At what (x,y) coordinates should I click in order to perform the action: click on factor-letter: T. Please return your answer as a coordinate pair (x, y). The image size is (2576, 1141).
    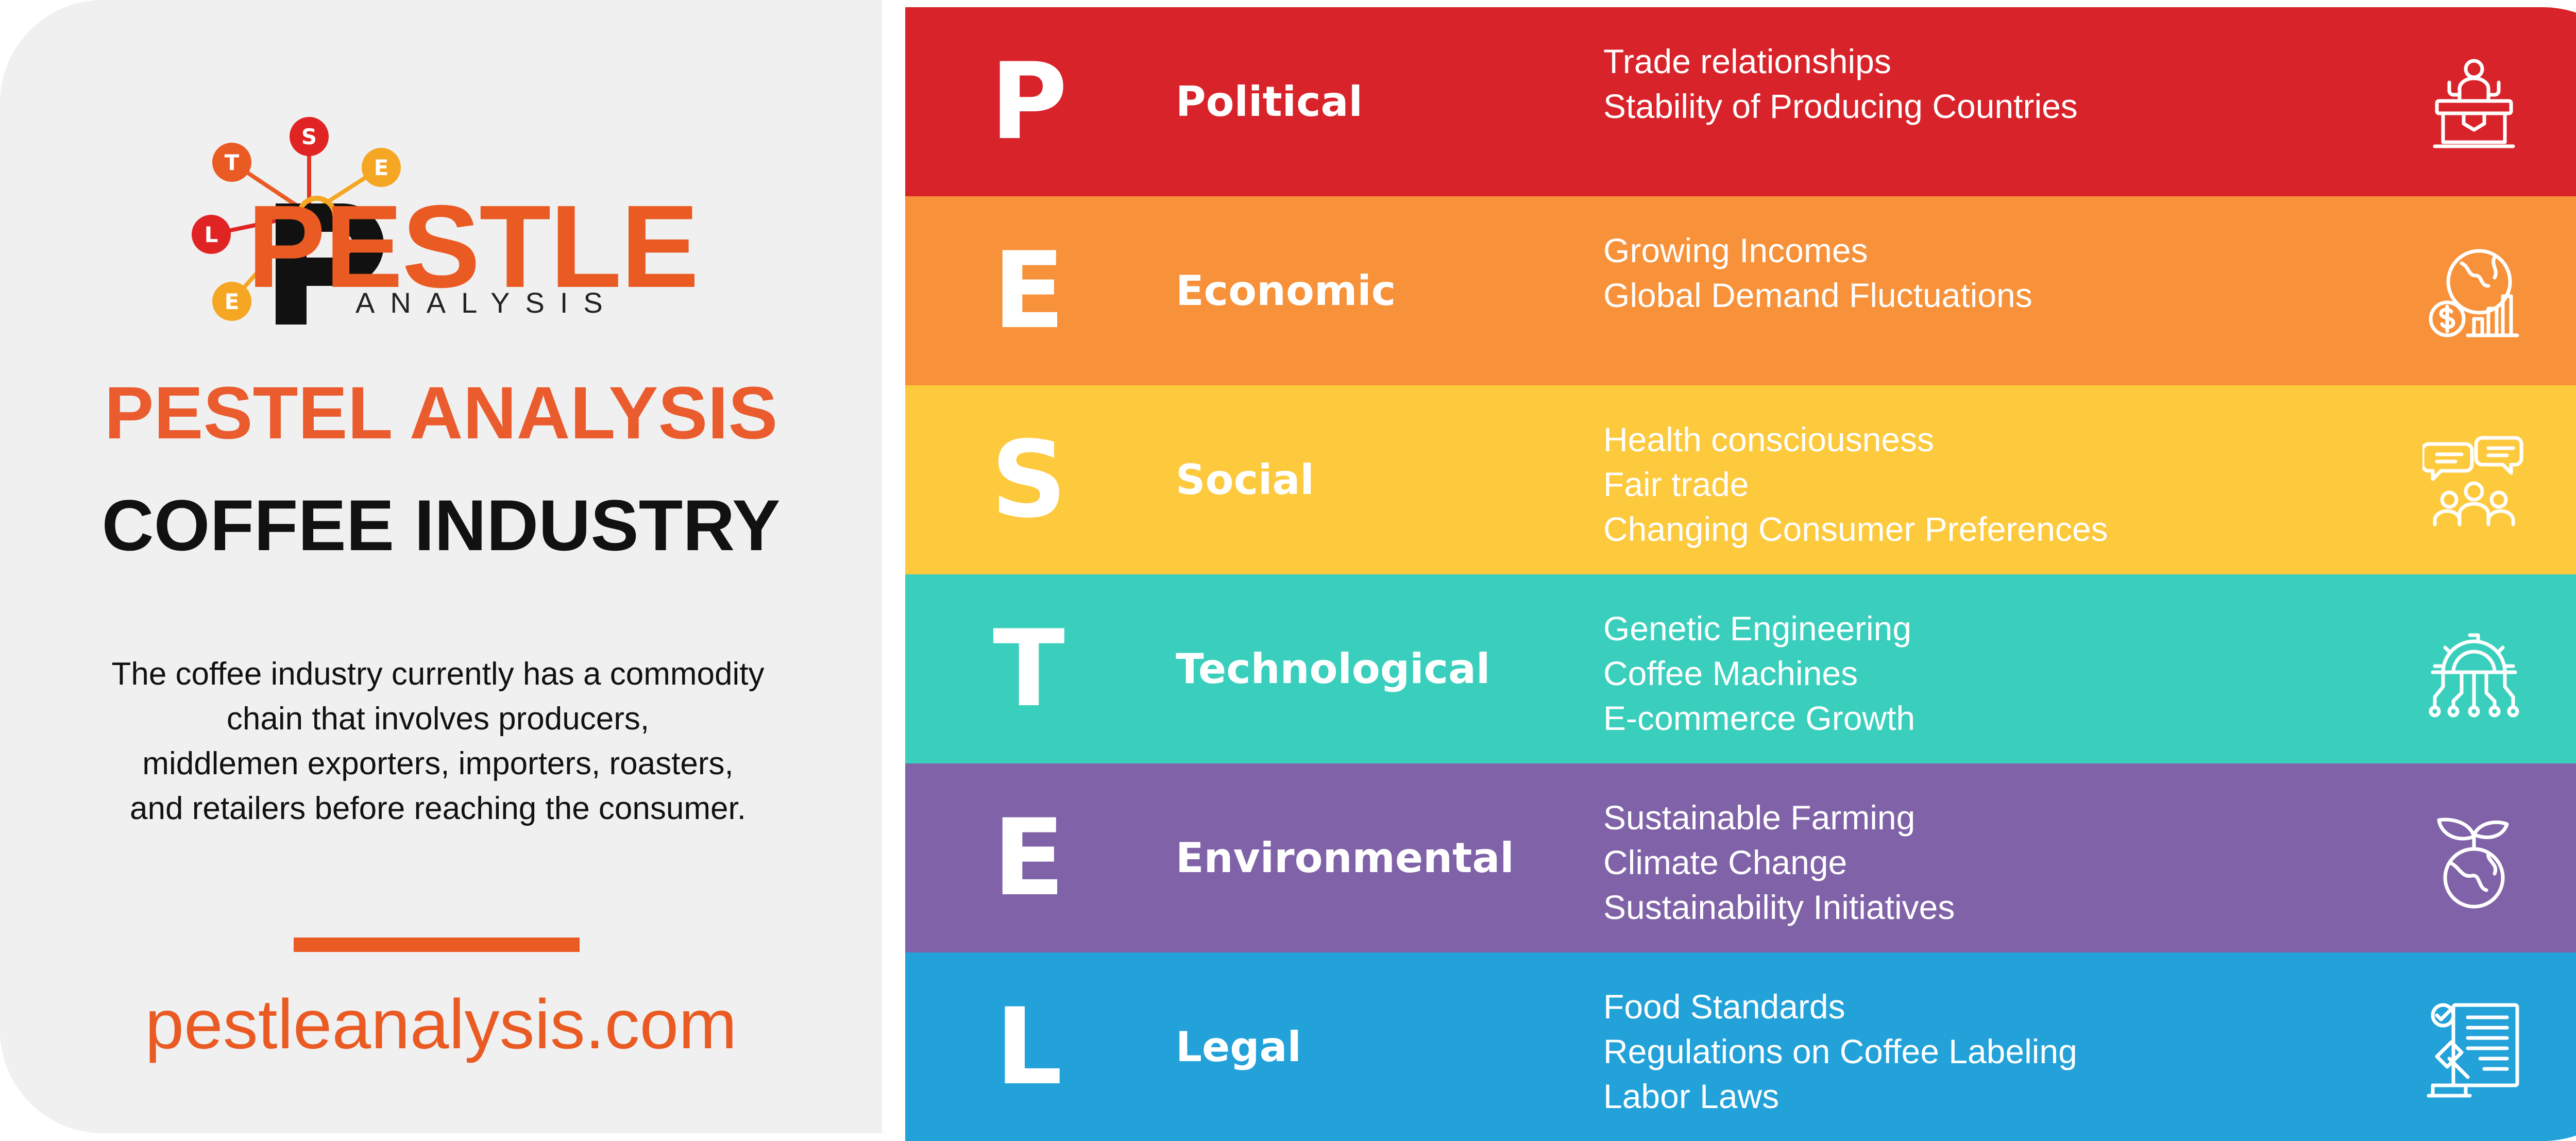
    Looking at the image, I should click on (1029, 668).